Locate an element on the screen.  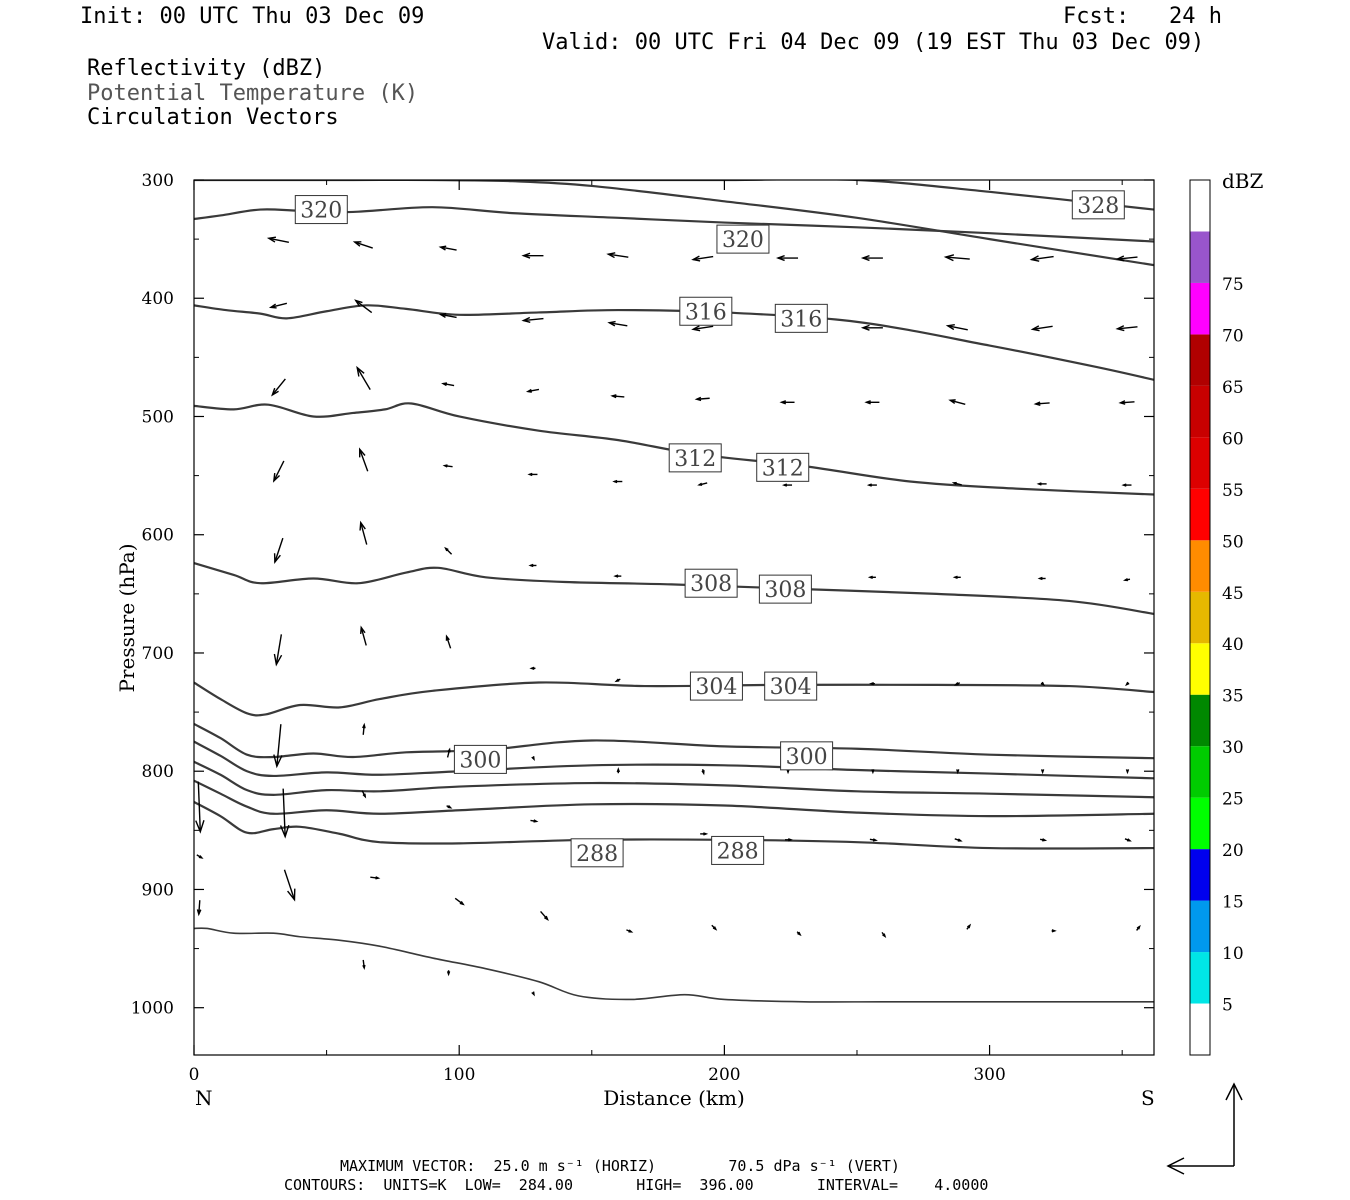
contour-label: 320 is located at coordinates (321, 211).